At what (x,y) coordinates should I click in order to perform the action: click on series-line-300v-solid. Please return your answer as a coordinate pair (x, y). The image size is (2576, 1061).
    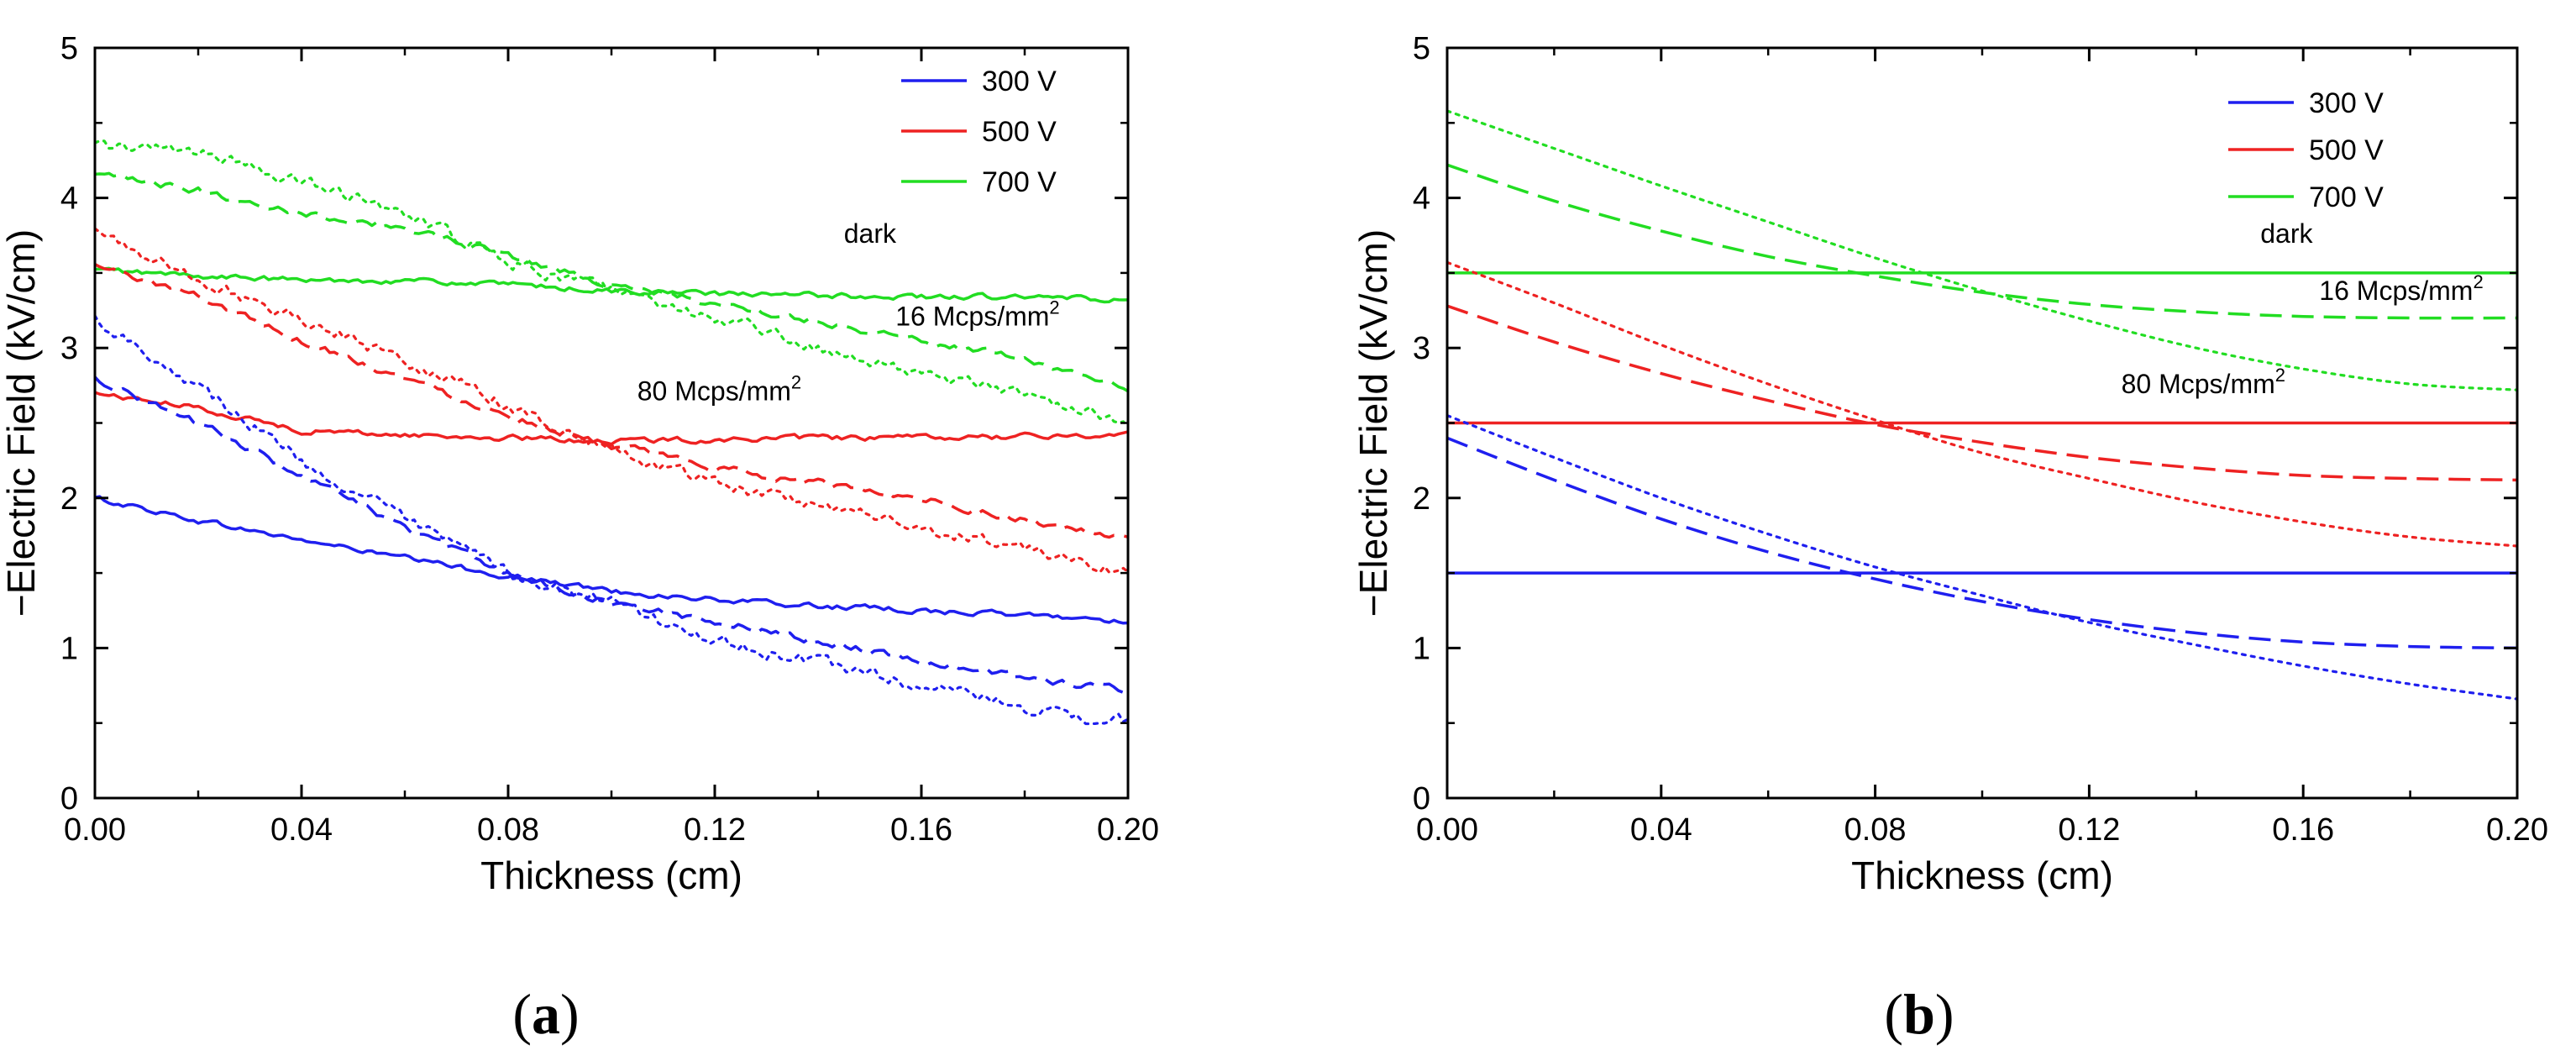
    Looking at the image, I should click on (611, 560).